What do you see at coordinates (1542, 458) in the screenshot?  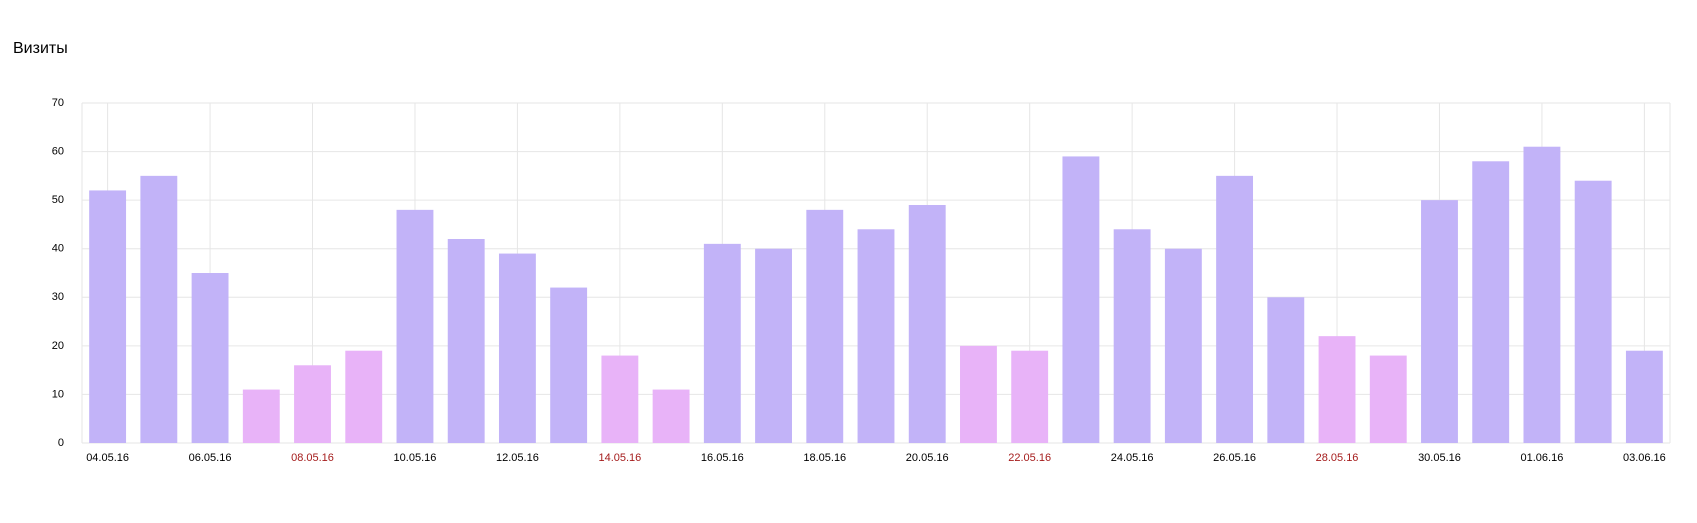 I see `x-tick-label: 01.06.16` at bounding box center [1542, 458].